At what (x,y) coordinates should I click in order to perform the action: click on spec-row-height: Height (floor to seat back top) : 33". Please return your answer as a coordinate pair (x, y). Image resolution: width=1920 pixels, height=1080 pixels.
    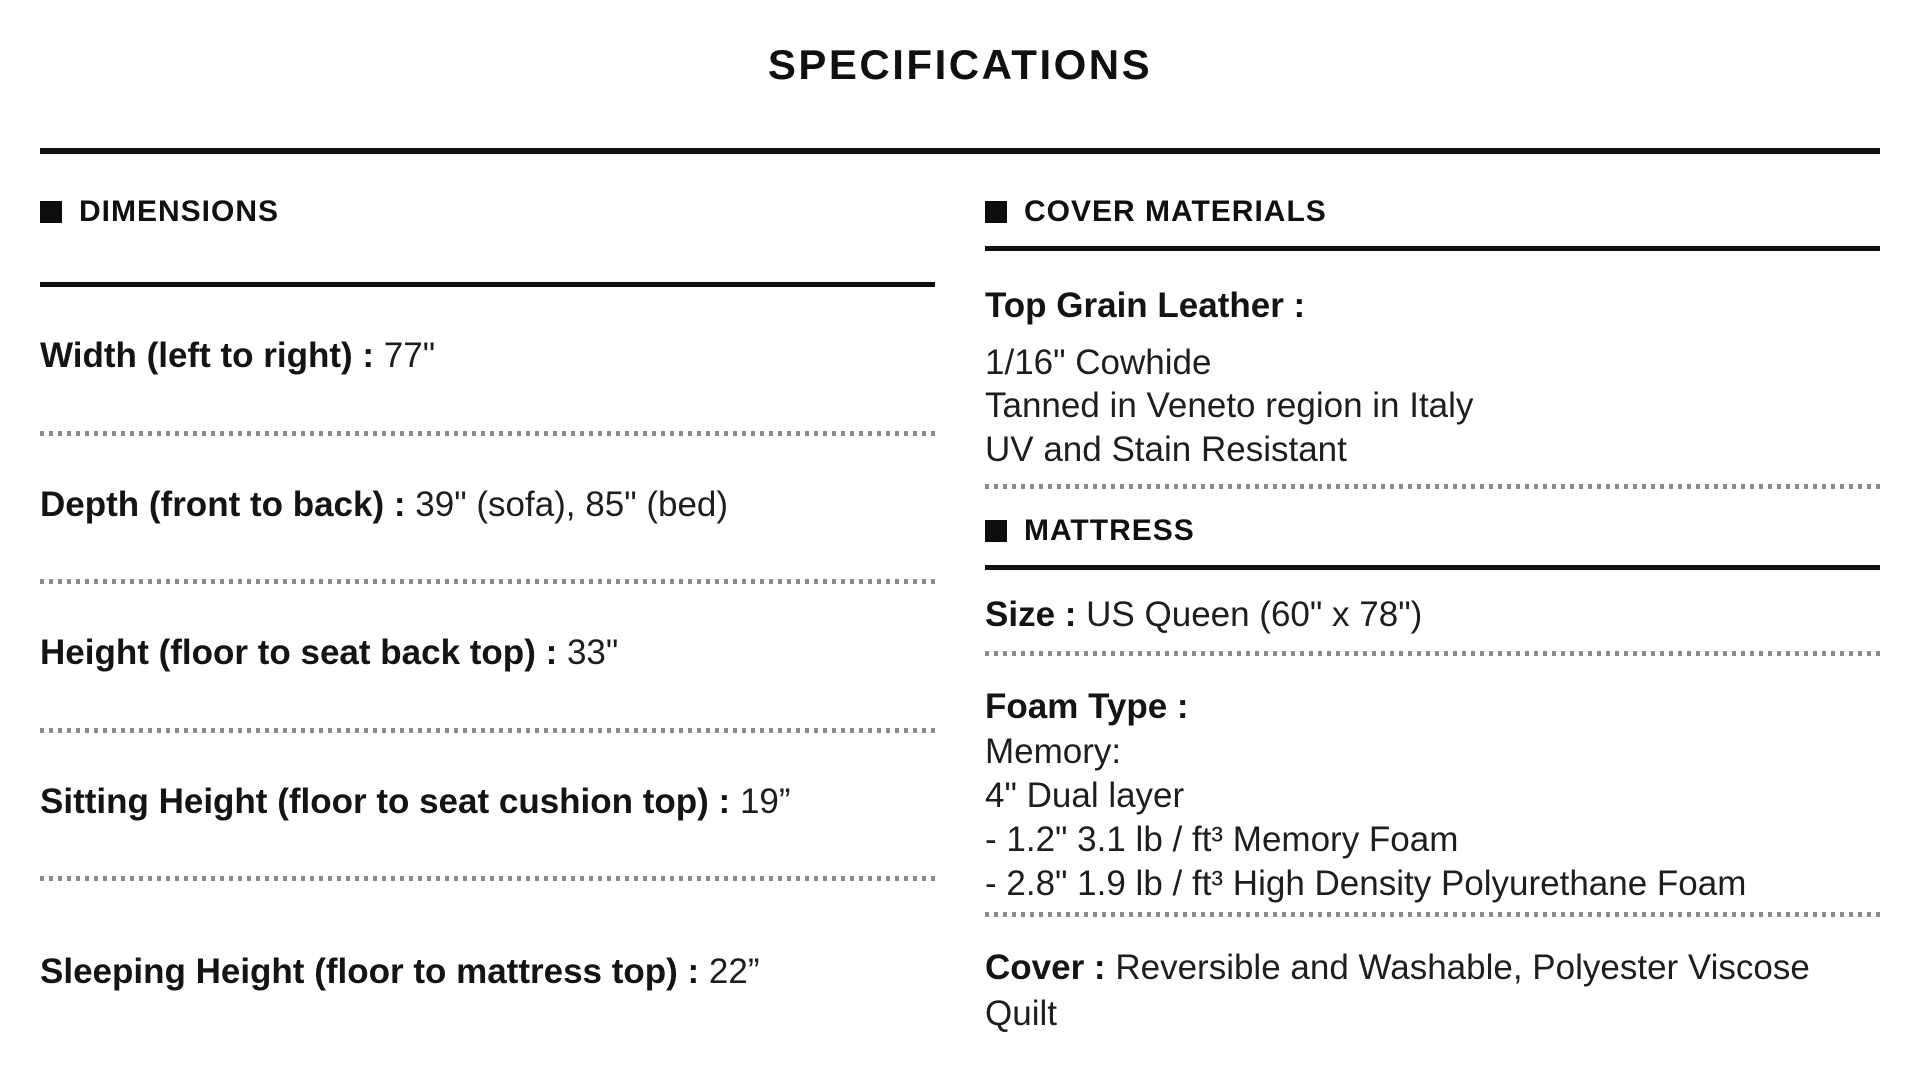
    Looking at the image, I should click on (487, 653).